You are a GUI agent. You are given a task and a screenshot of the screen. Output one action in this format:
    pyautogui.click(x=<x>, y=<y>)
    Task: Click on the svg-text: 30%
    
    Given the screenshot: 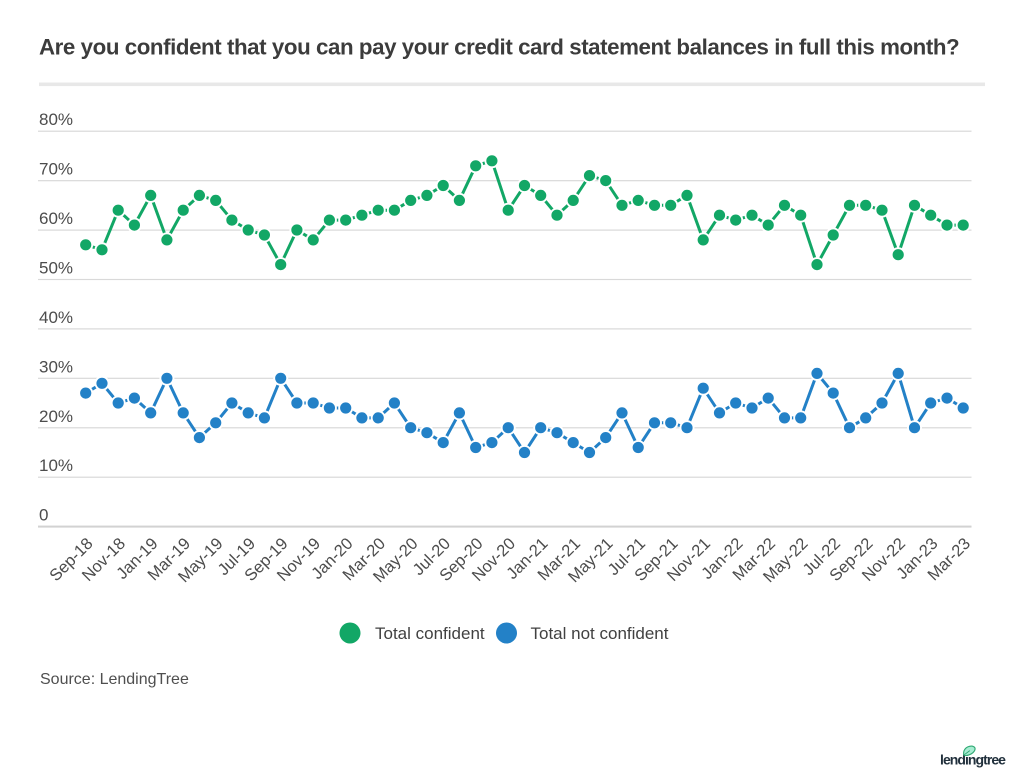 What is the action you would take?
    pyautogui.click(x=56, y=366)
    